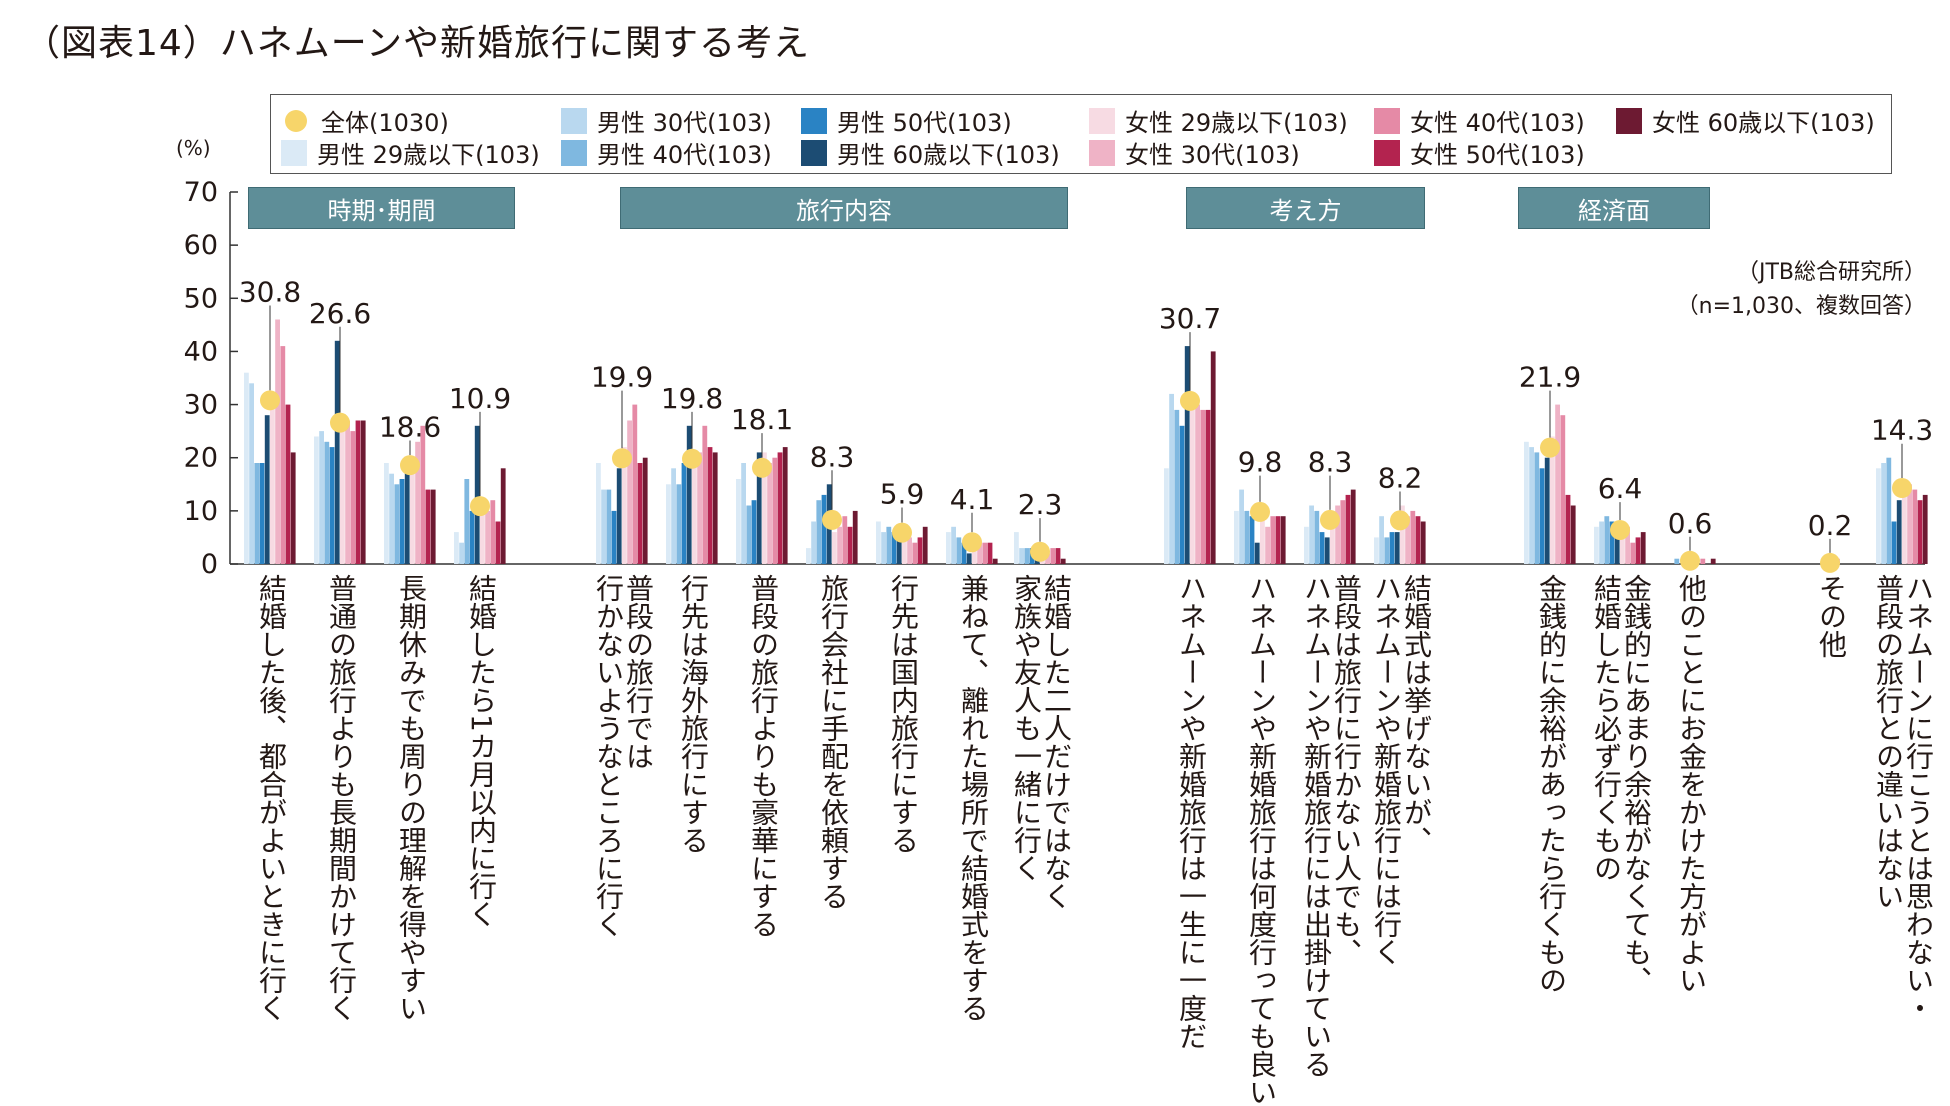  Describe the element at coordinates (480, 398) in the screenshot. I see `overall-value-label: 10.9` at that location.